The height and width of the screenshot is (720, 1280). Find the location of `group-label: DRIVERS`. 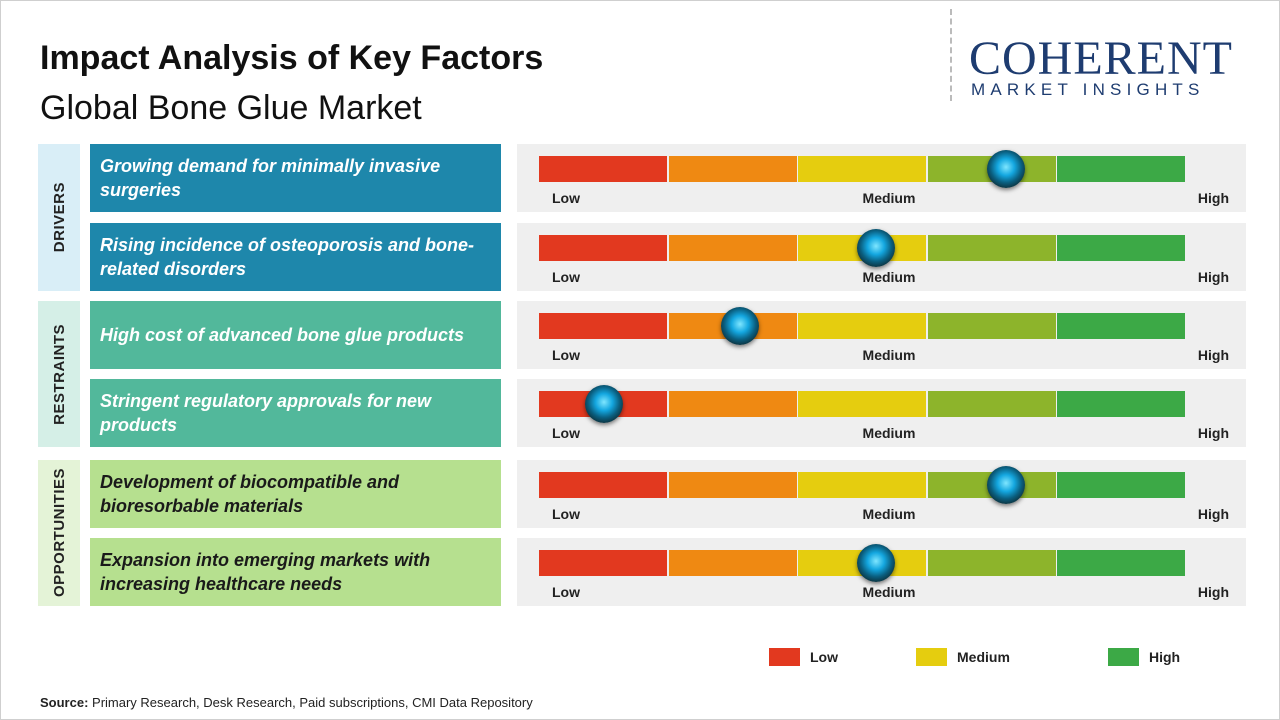

group-label: DRIVERS is located at coordinates (59, 217).